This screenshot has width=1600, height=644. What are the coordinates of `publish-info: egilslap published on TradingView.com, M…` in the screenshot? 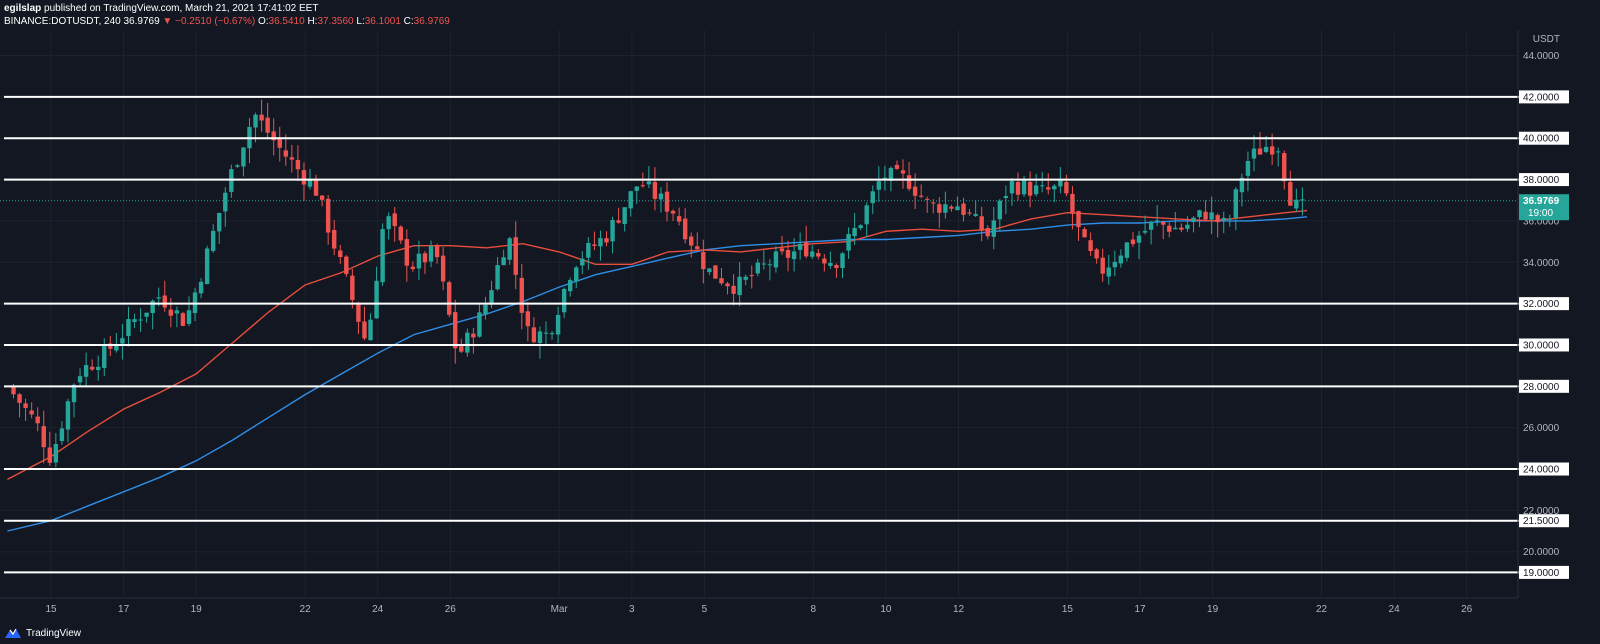 It's located at (227, 8).